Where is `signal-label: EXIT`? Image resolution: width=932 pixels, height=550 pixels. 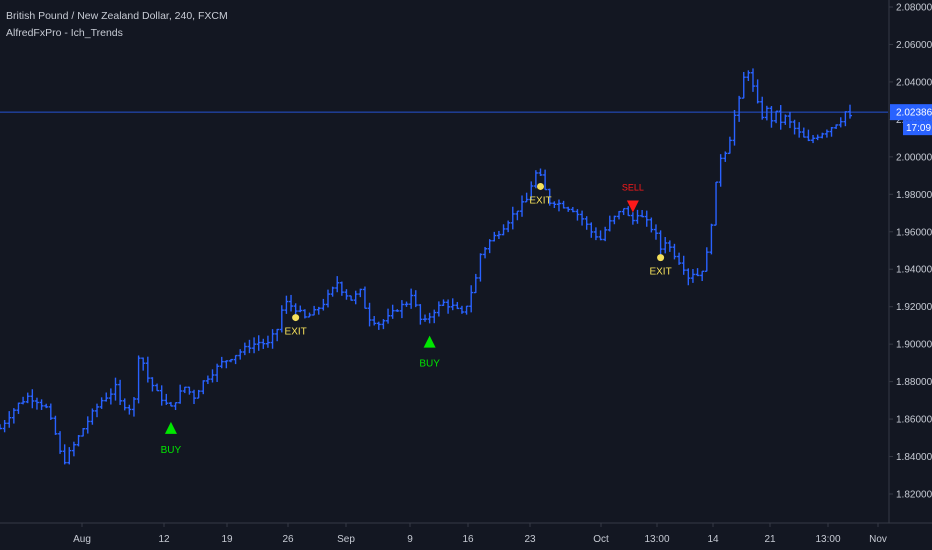
signal-label: EXIT is located at coordinates (296, 332).